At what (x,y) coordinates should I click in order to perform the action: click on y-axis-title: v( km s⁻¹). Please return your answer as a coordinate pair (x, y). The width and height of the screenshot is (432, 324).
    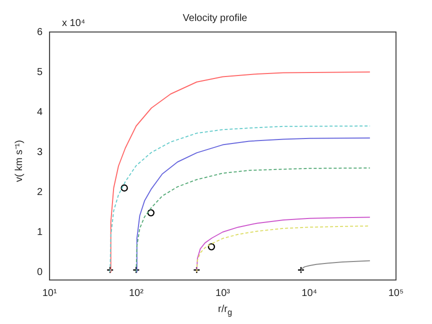
    Looking at the image, I should click on (19, 161).